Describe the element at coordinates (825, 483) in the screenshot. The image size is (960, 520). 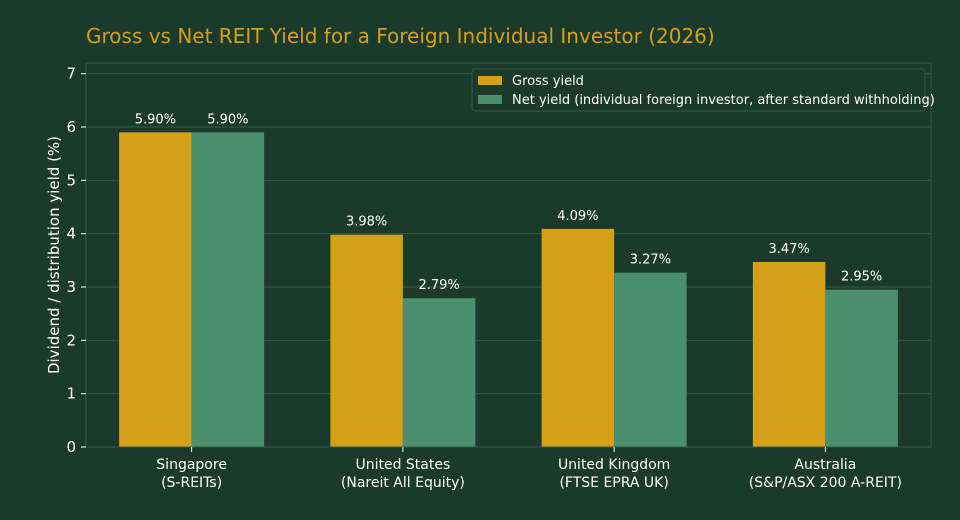
I see `x-category-label: (S&P/ASX 200 A-REIT)` at that location.